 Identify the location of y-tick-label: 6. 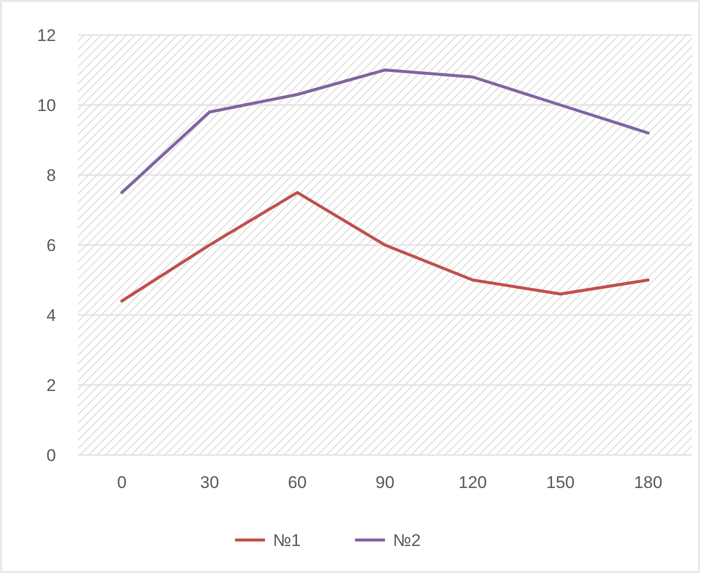
(51, 245).